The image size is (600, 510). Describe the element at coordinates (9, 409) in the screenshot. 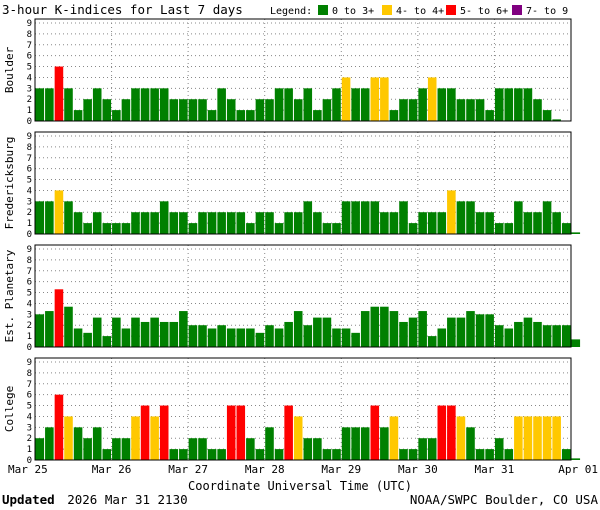

I see `panel-label: College` at that location.